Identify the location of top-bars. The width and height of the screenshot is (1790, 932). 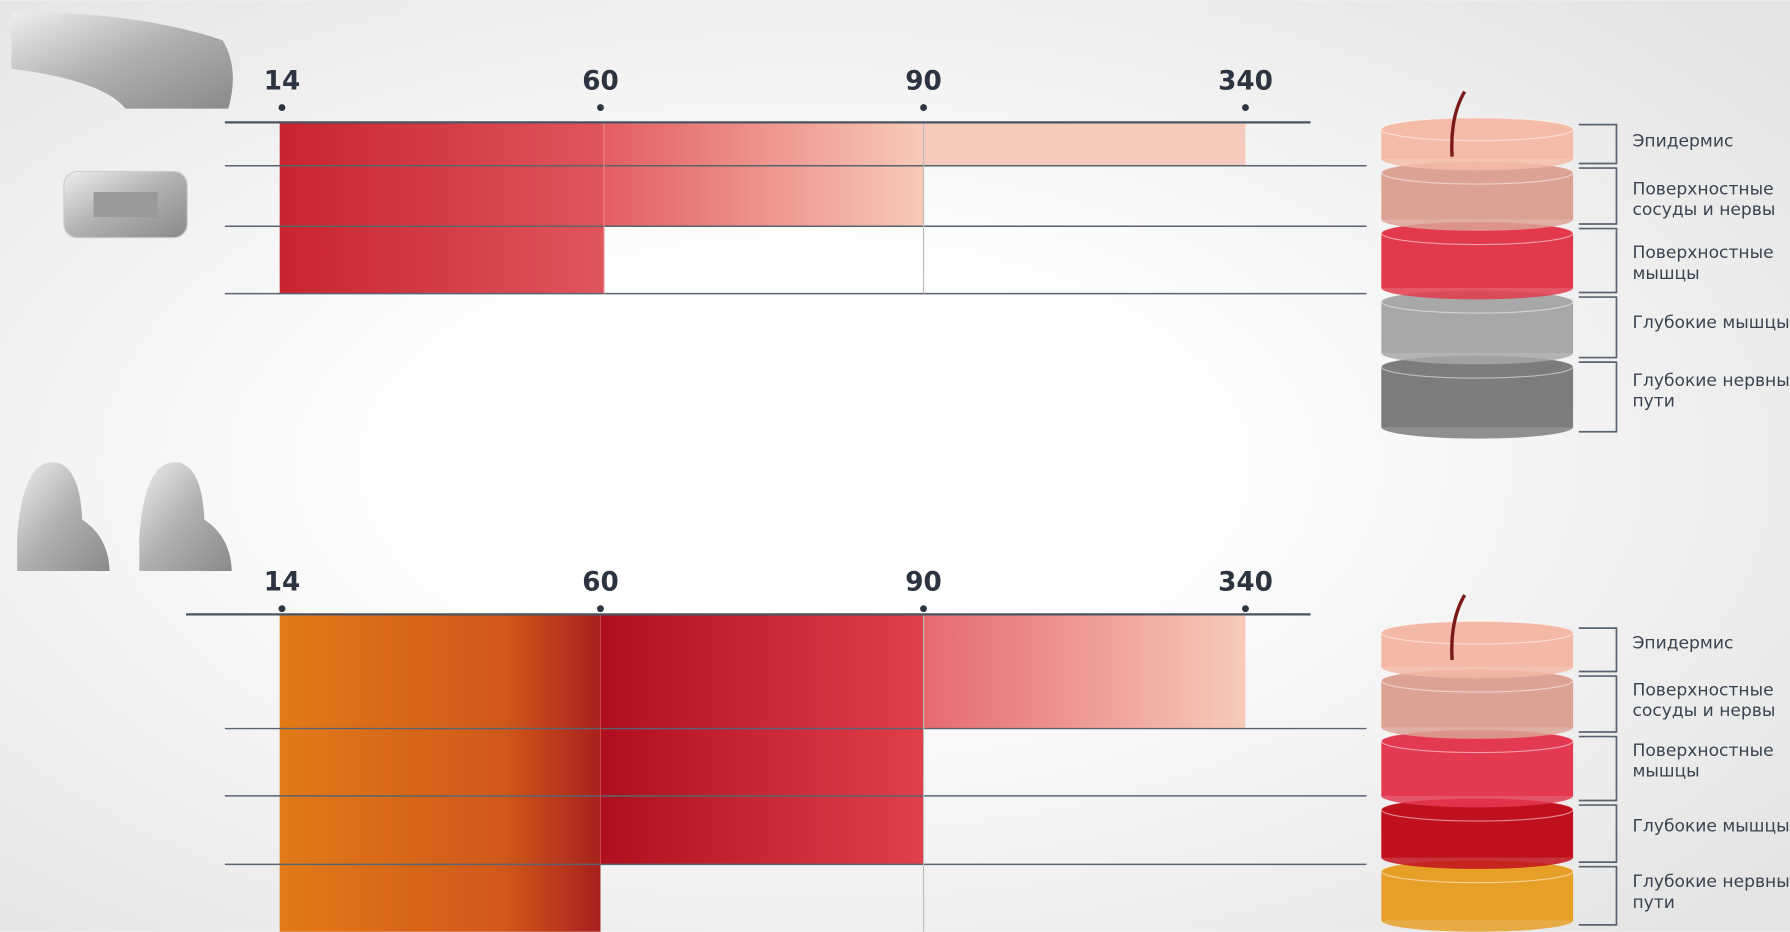
(795, 208).